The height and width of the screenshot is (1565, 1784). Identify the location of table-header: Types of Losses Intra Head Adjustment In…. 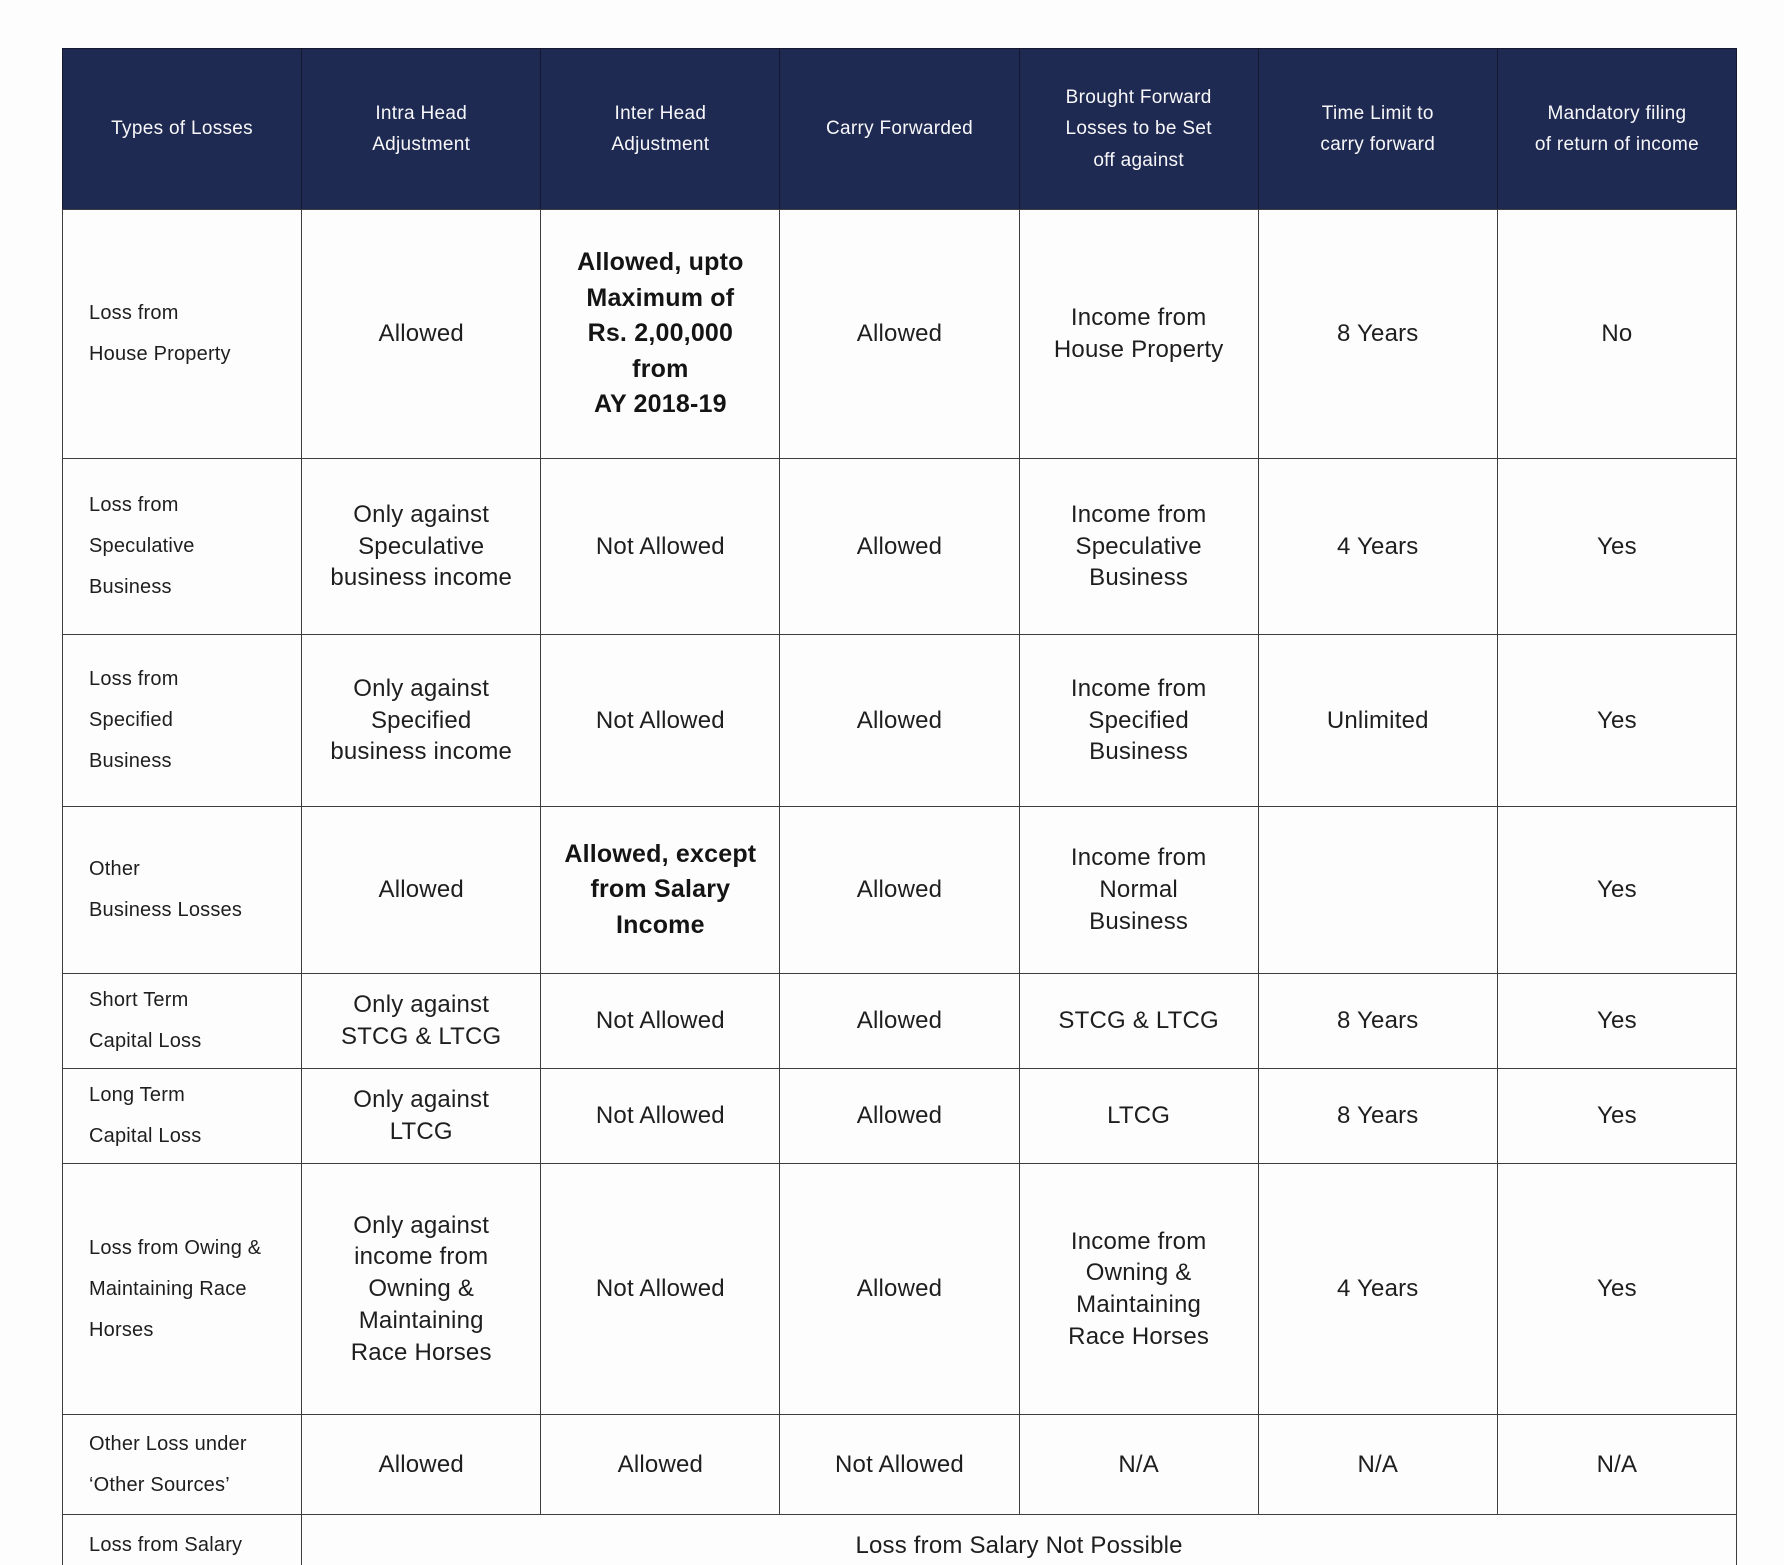
(899, 129).